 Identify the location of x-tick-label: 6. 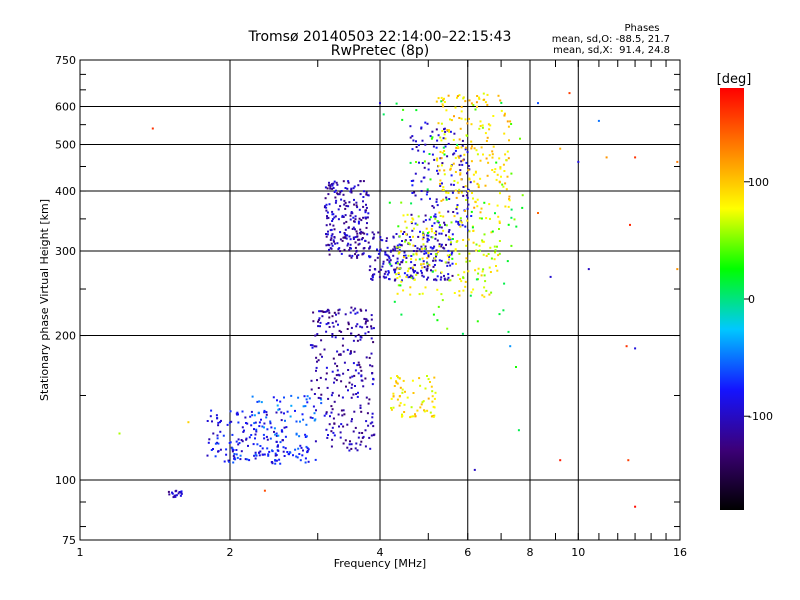
(467, 552).